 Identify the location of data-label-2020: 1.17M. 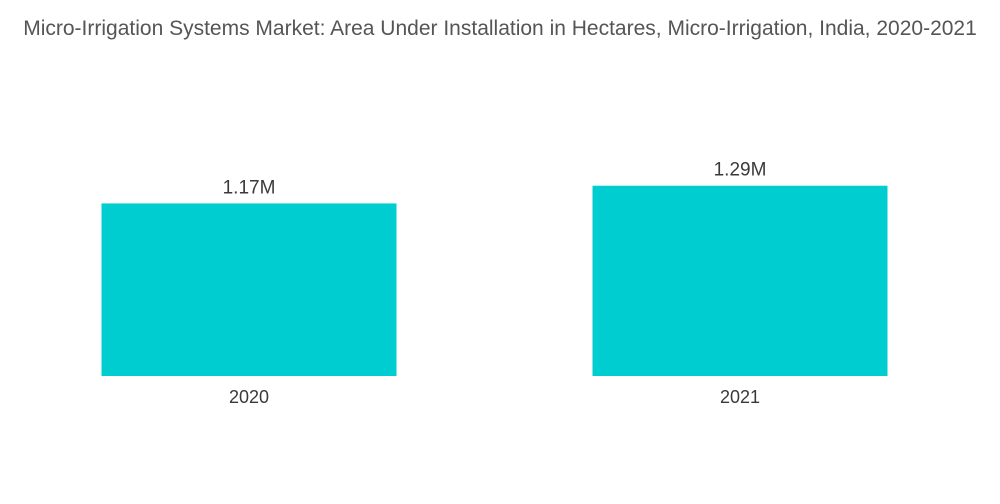
(249, 187).